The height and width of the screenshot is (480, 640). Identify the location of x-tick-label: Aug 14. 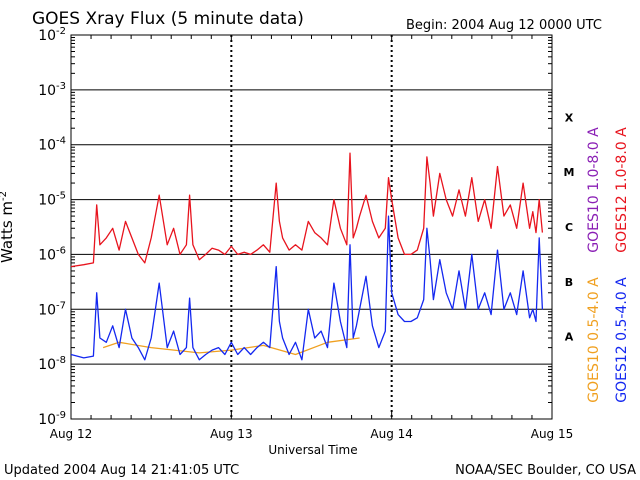
(391, 434).